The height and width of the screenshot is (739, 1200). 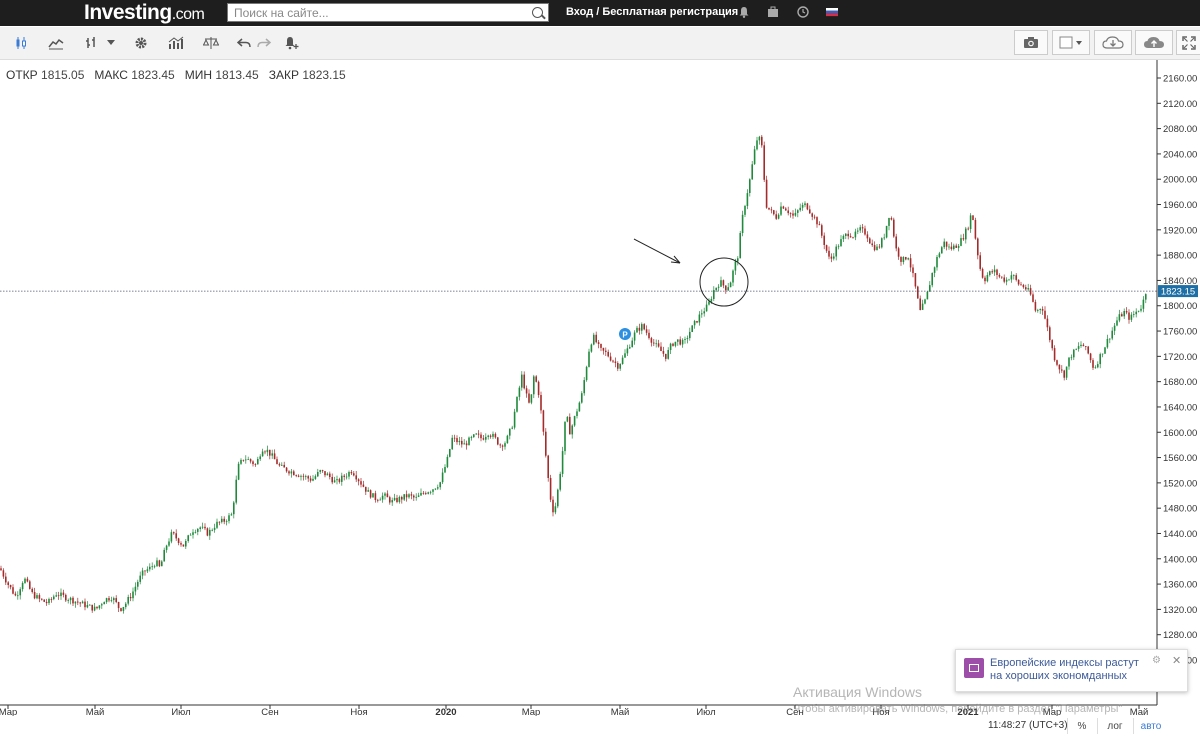 I want to click on auto-scale-button: авто, so click(x=1150, y=726).